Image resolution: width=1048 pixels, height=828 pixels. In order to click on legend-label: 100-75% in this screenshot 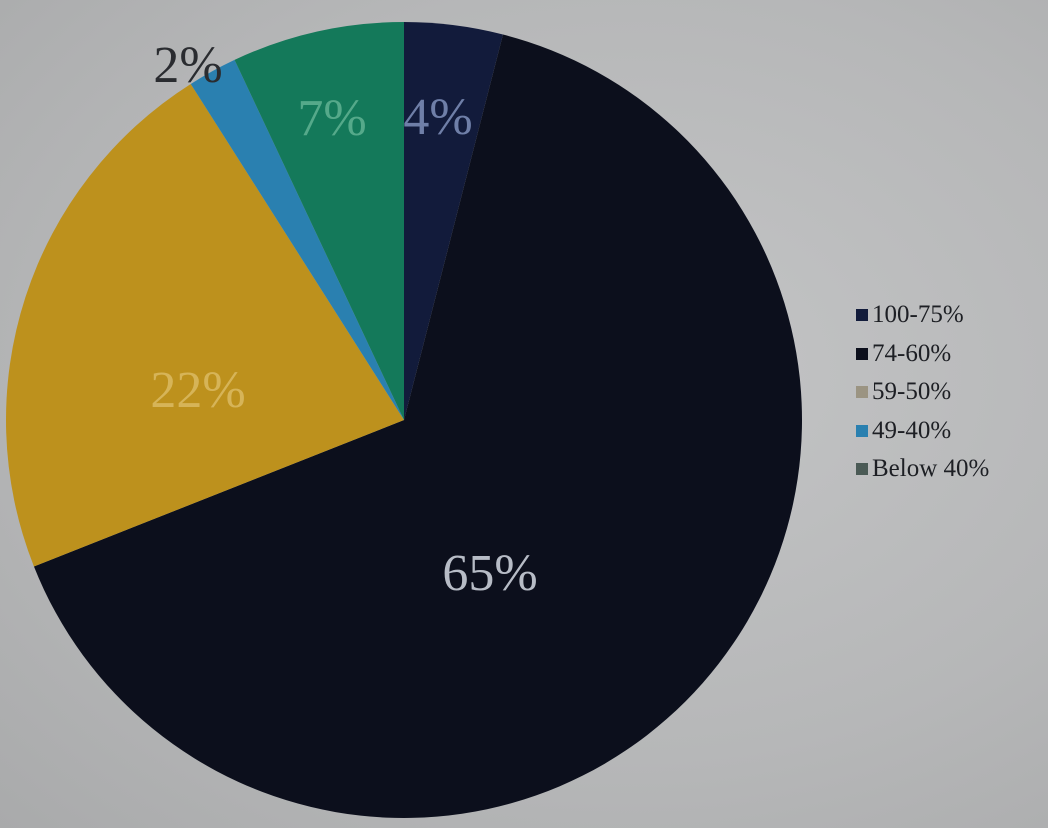, I will do `click(918, 314)`.